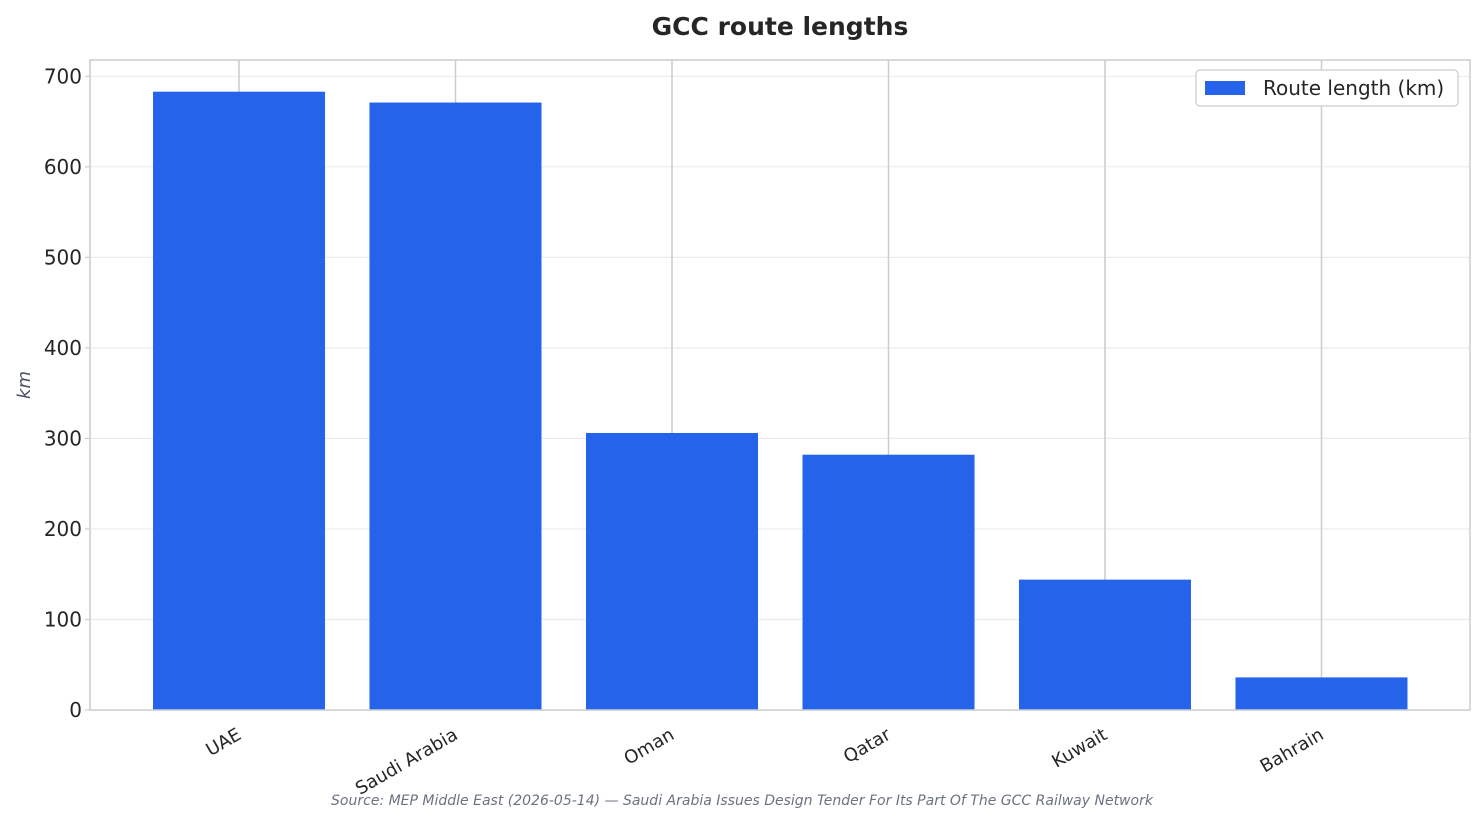 The width and height of the screenshot is (1484, 823). Describe the element at coordinates (455, 406) in the screenshot. I see `bar-saudi-arabia` at that location.